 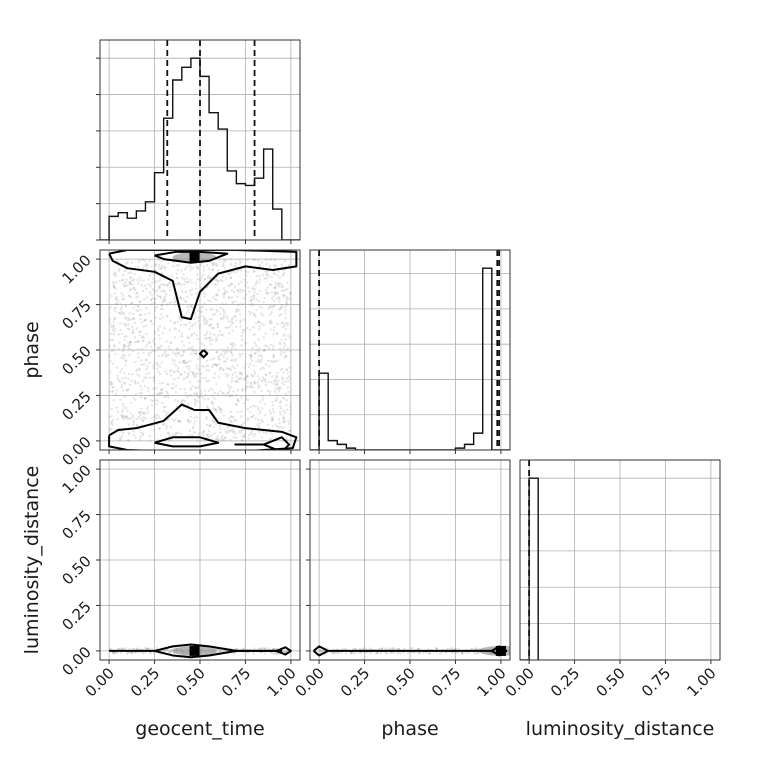 I want to click on y-axis-label-phase: phase, so click(x=32, y=349).